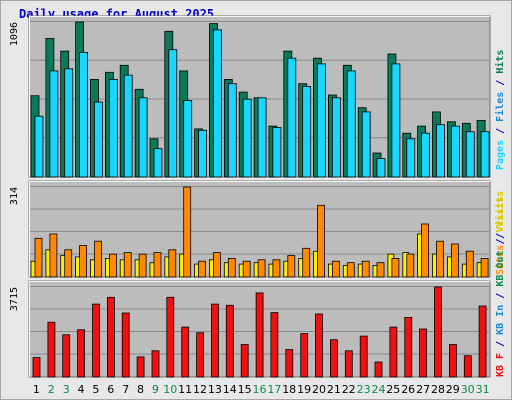 This screenshot has height=400, width=512. What do you see at coordinates (36, 389) in the screenshot?
I see `x-tick-label-1: 1` at bounding box center [36, 389].